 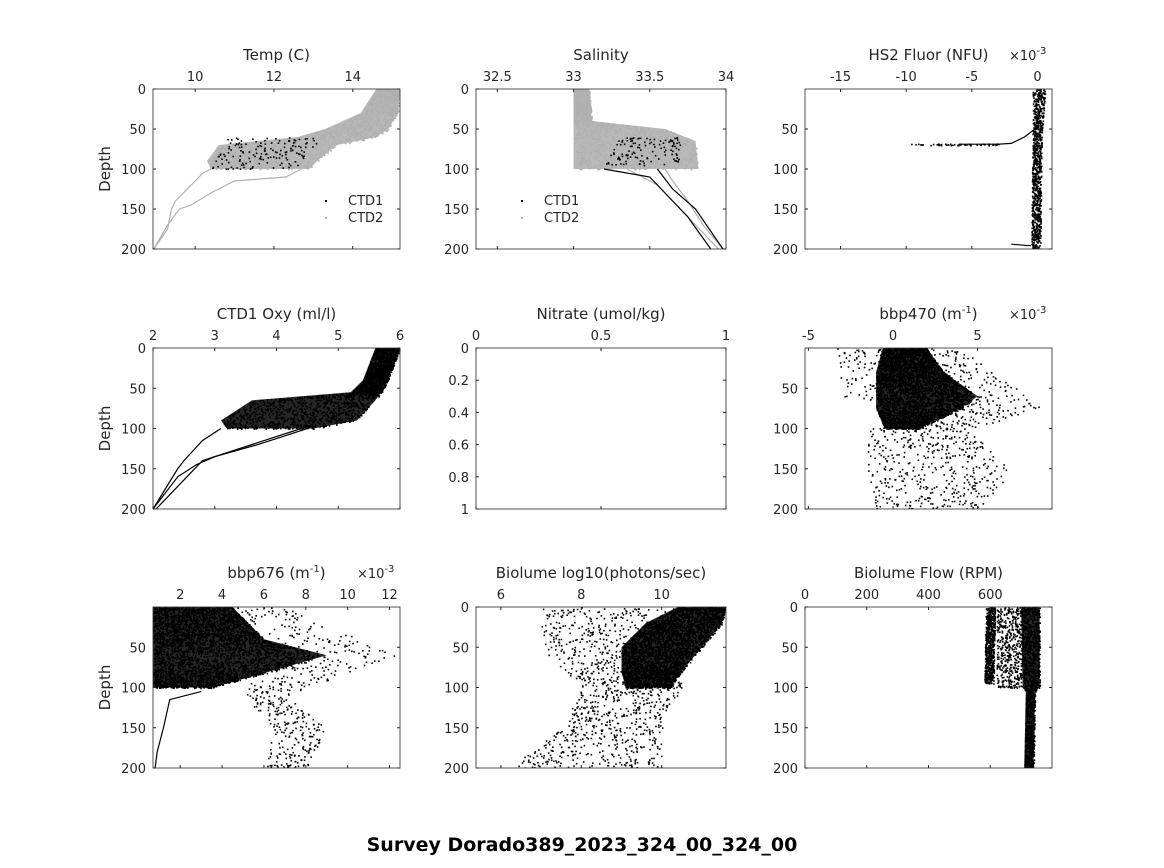 What do you see at coordinates (785, 210) in the screenshot?
I see `y-tick-label: 150` at bounding box center [785, 210].